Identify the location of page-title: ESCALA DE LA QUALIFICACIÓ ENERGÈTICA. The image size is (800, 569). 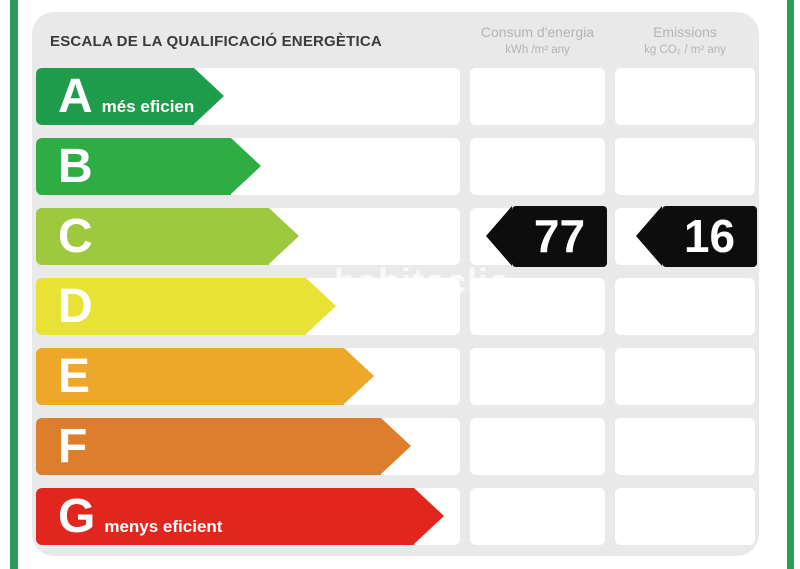
(216, 41).